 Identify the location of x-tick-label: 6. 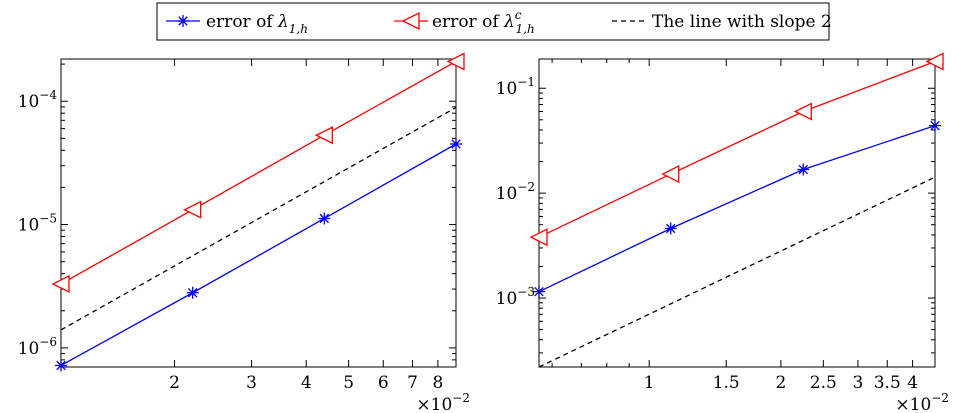
(383, 383).